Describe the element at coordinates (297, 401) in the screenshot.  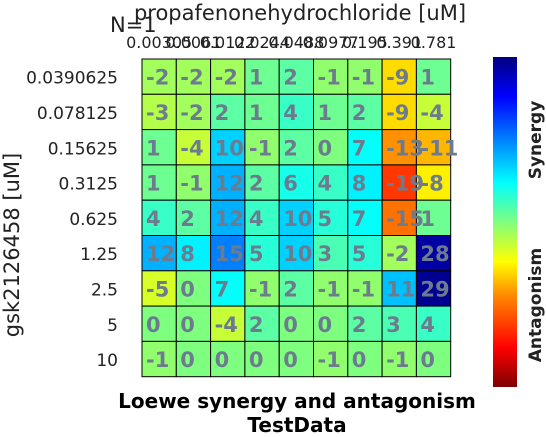
I see `chart-title: Loewe synergy and antagonism` at that location.